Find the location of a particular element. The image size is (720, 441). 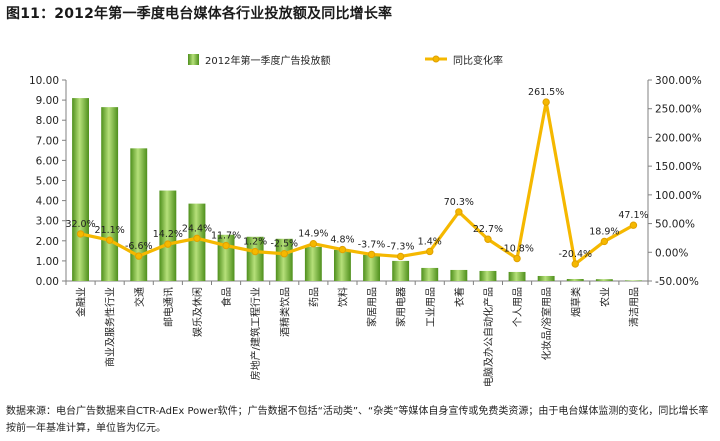

y-left-tick-label: 2.00 is located at coordinates (47, 242).